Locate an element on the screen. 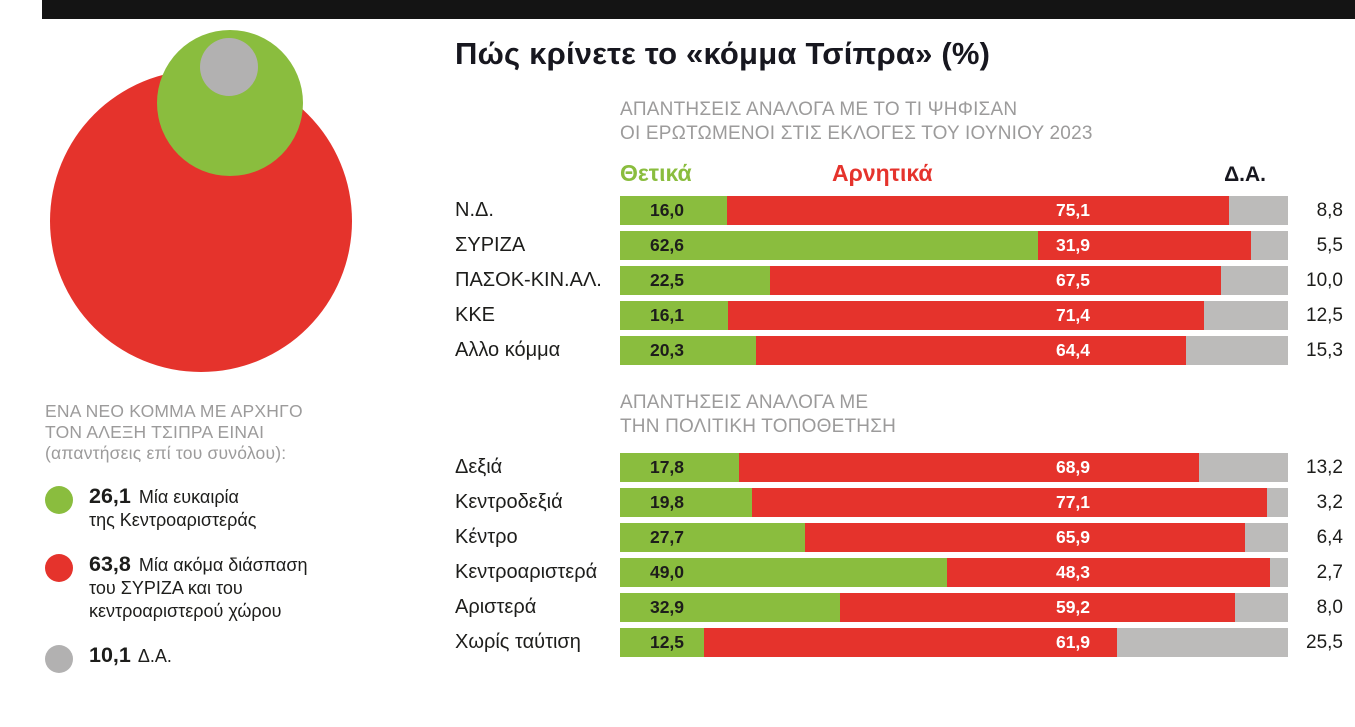 Image resolution: width=1355 pixels, height=727 pixels. bar-row: Αριστερά 32,9 59,2 8,0 is located at coordinates (899, 607).